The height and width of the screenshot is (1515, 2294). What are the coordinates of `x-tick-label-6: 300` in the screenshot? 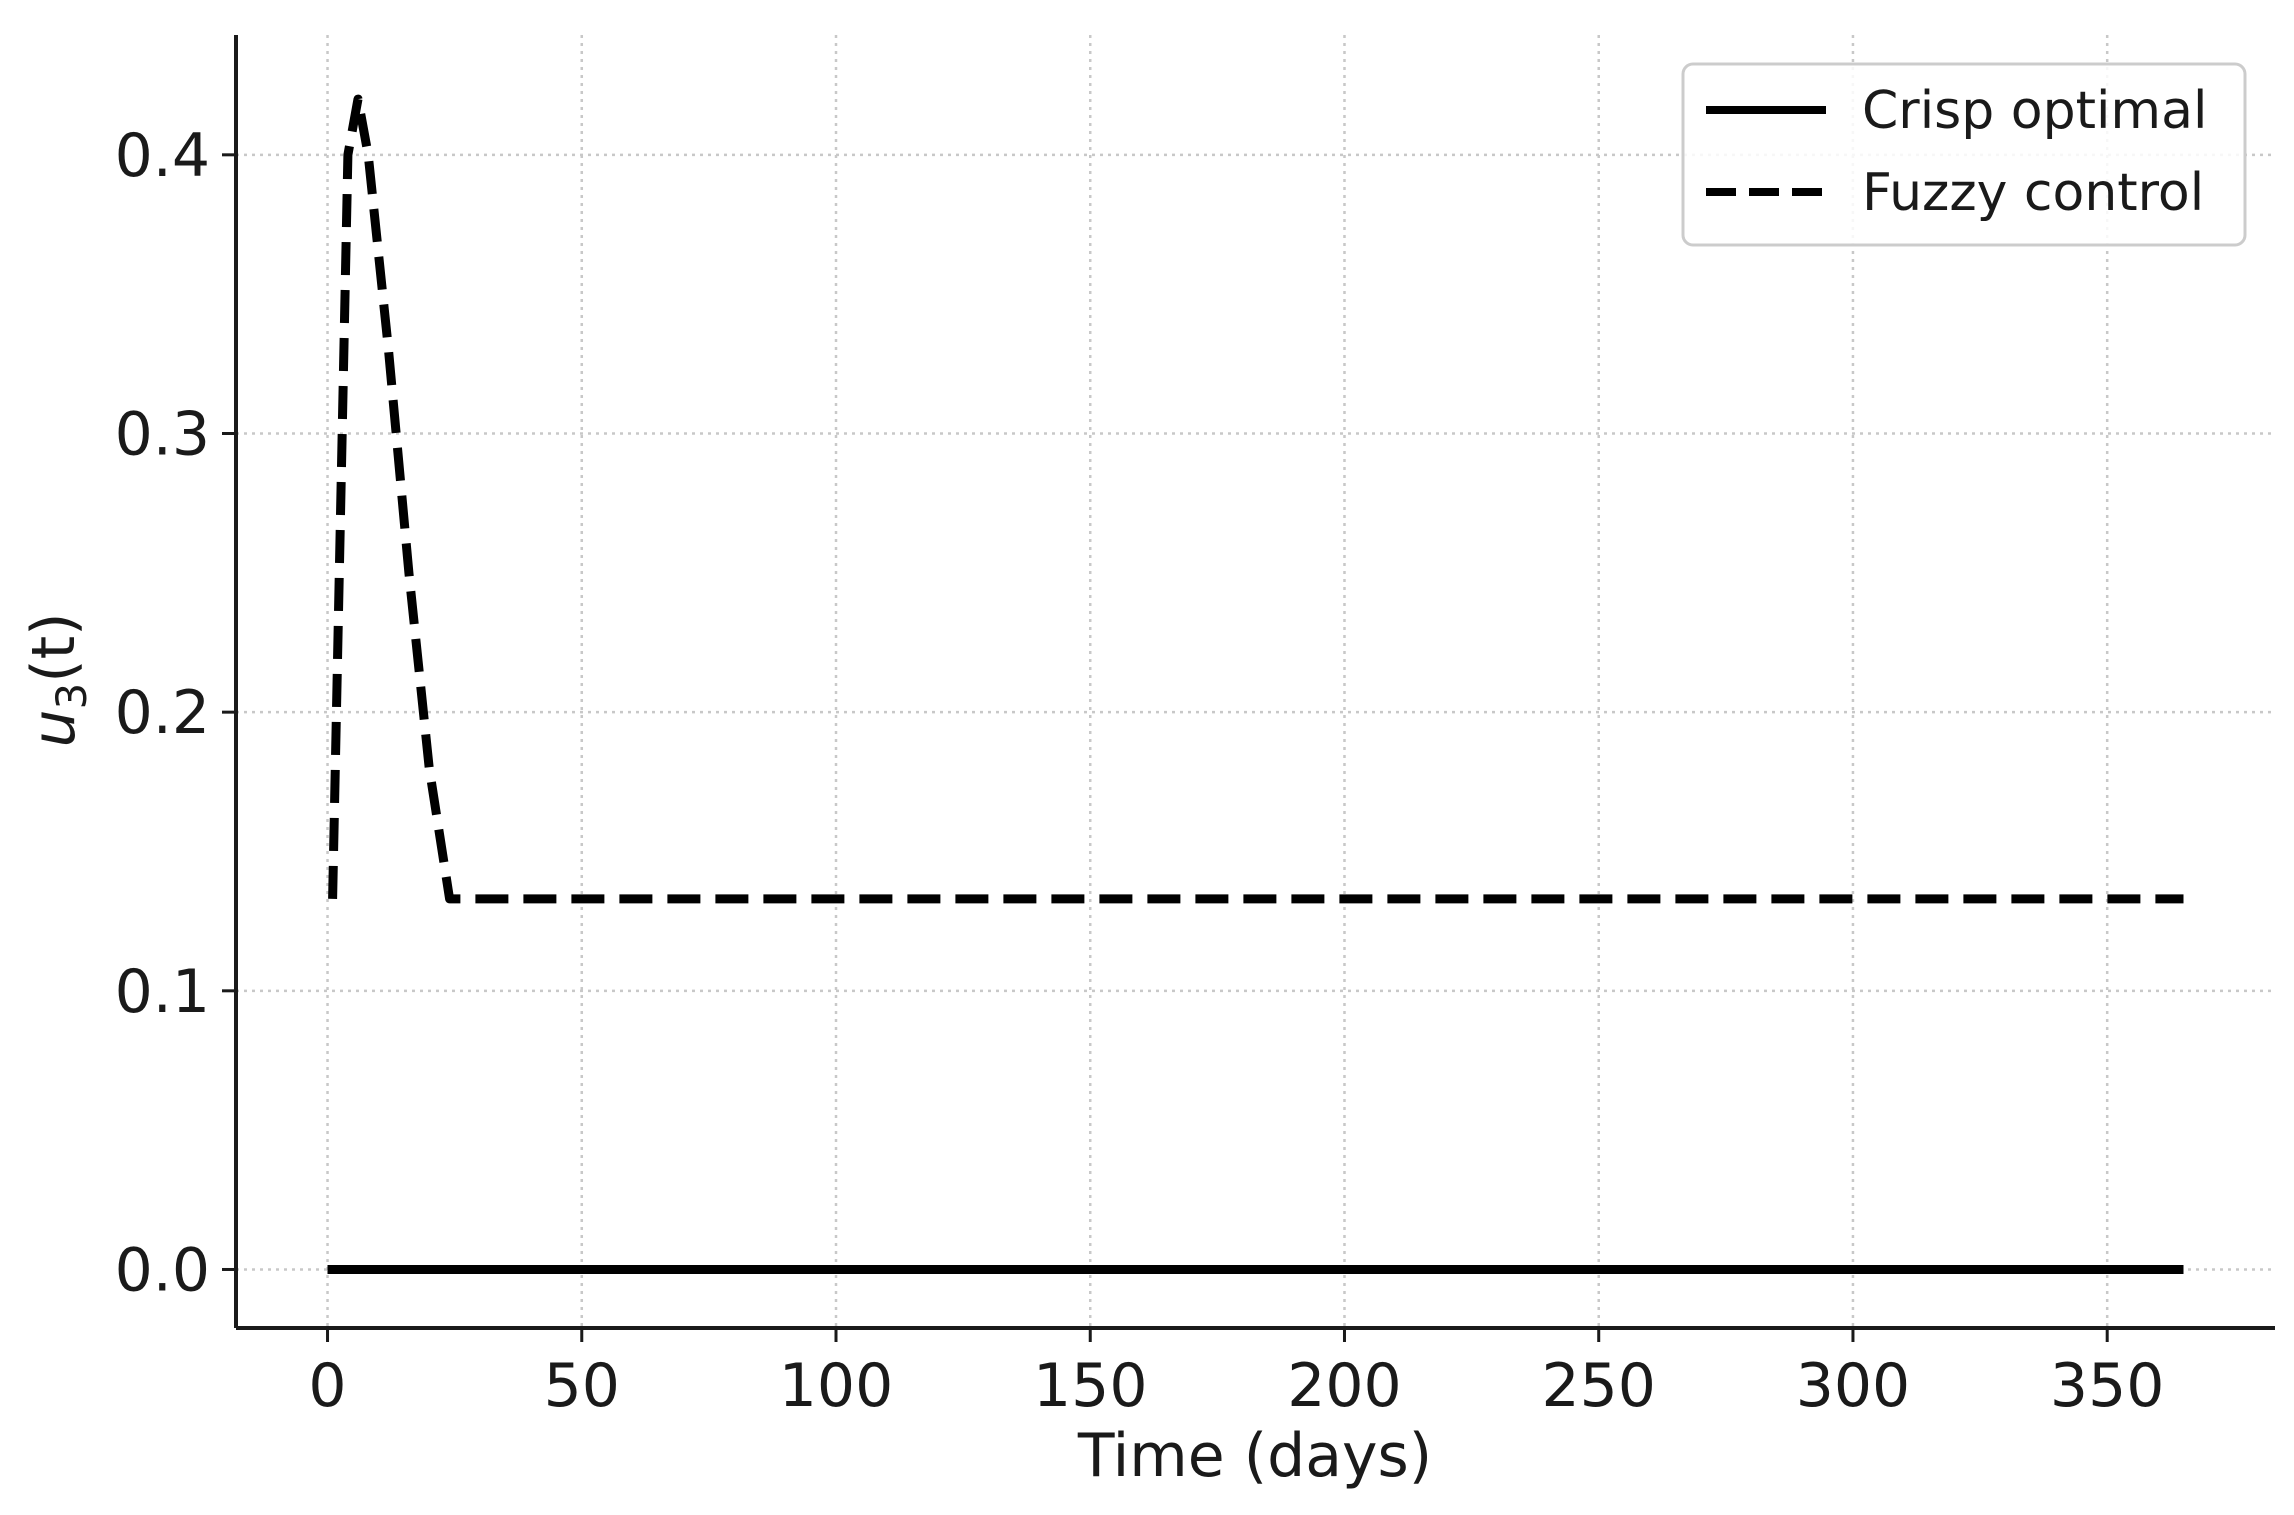 It's located at (1853, 1386).